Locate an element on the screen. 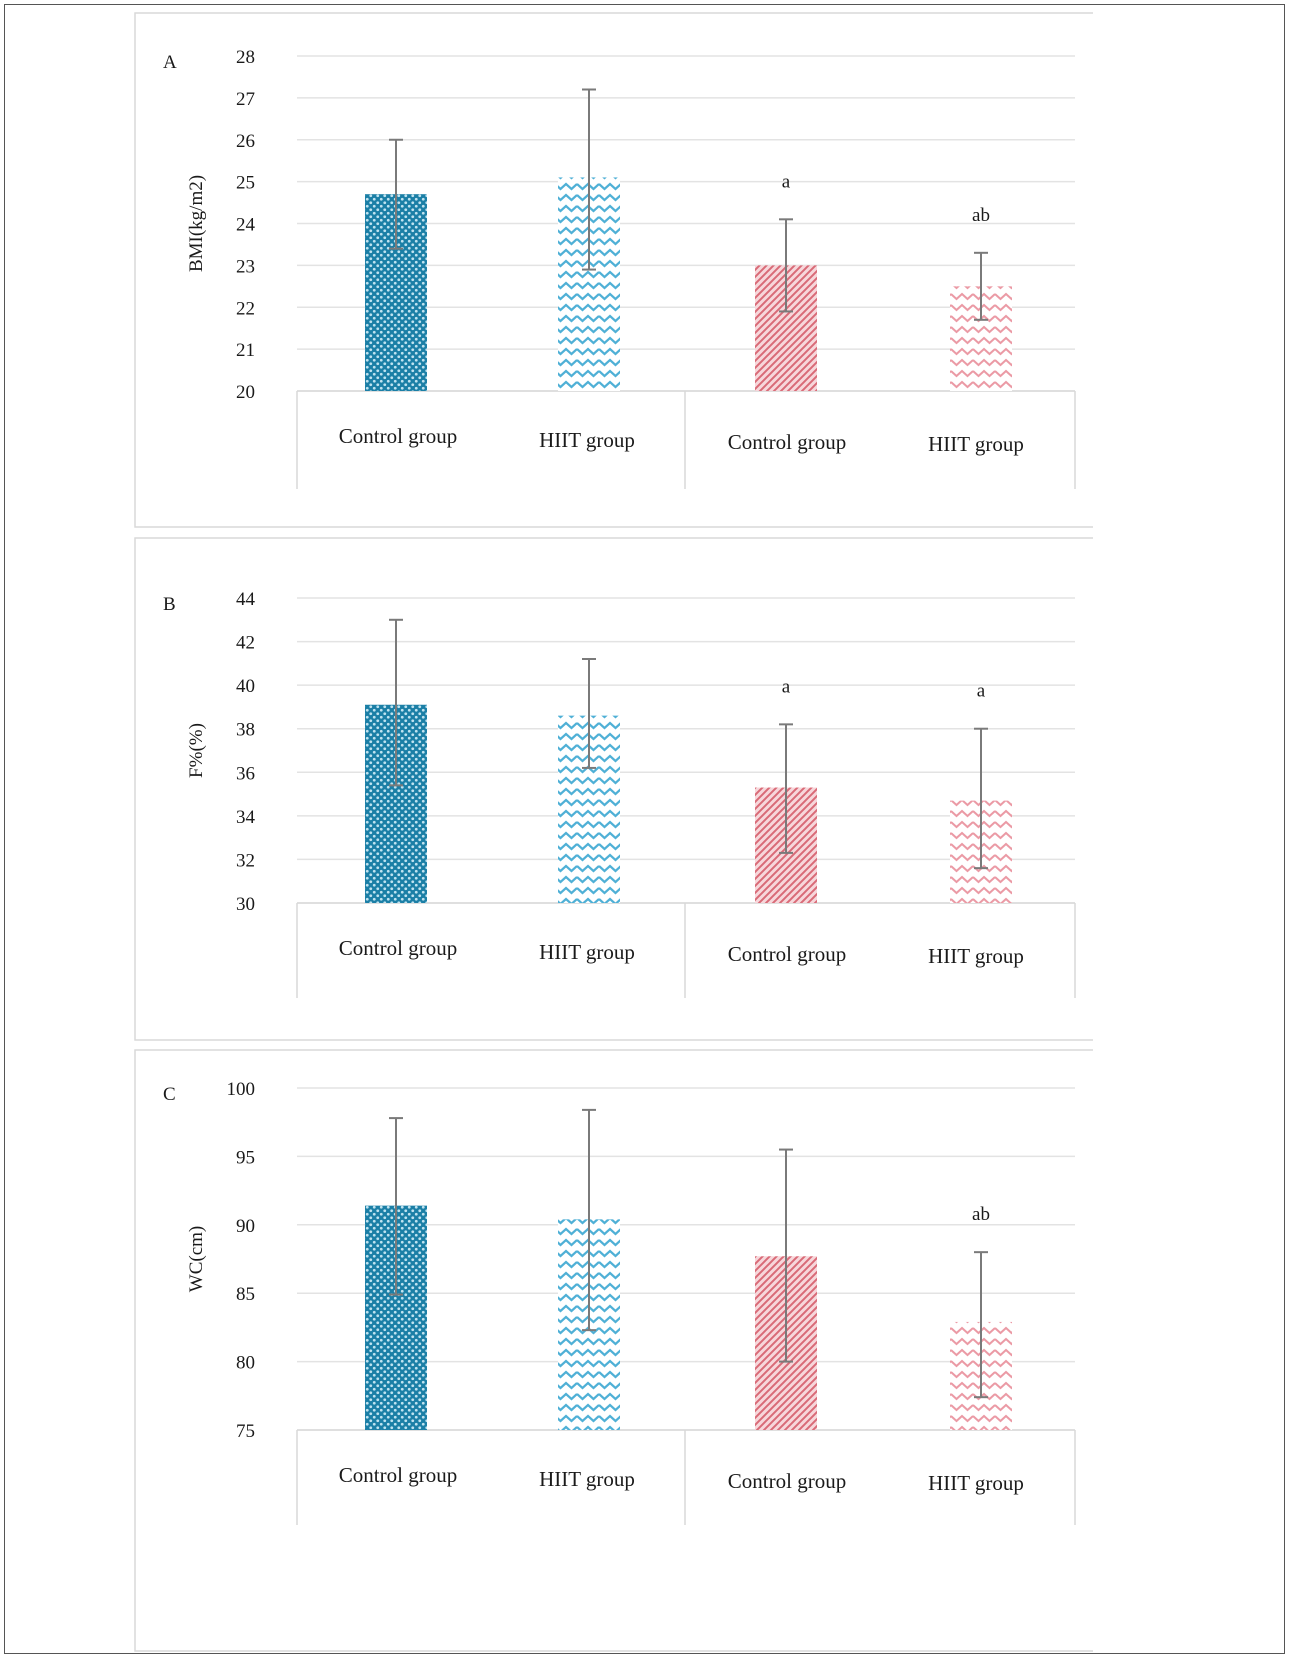 The width and height of the screenshot is (1291, 1662). y-axis-label: BMI(kg/m2) is located at coordinates (196, 223).